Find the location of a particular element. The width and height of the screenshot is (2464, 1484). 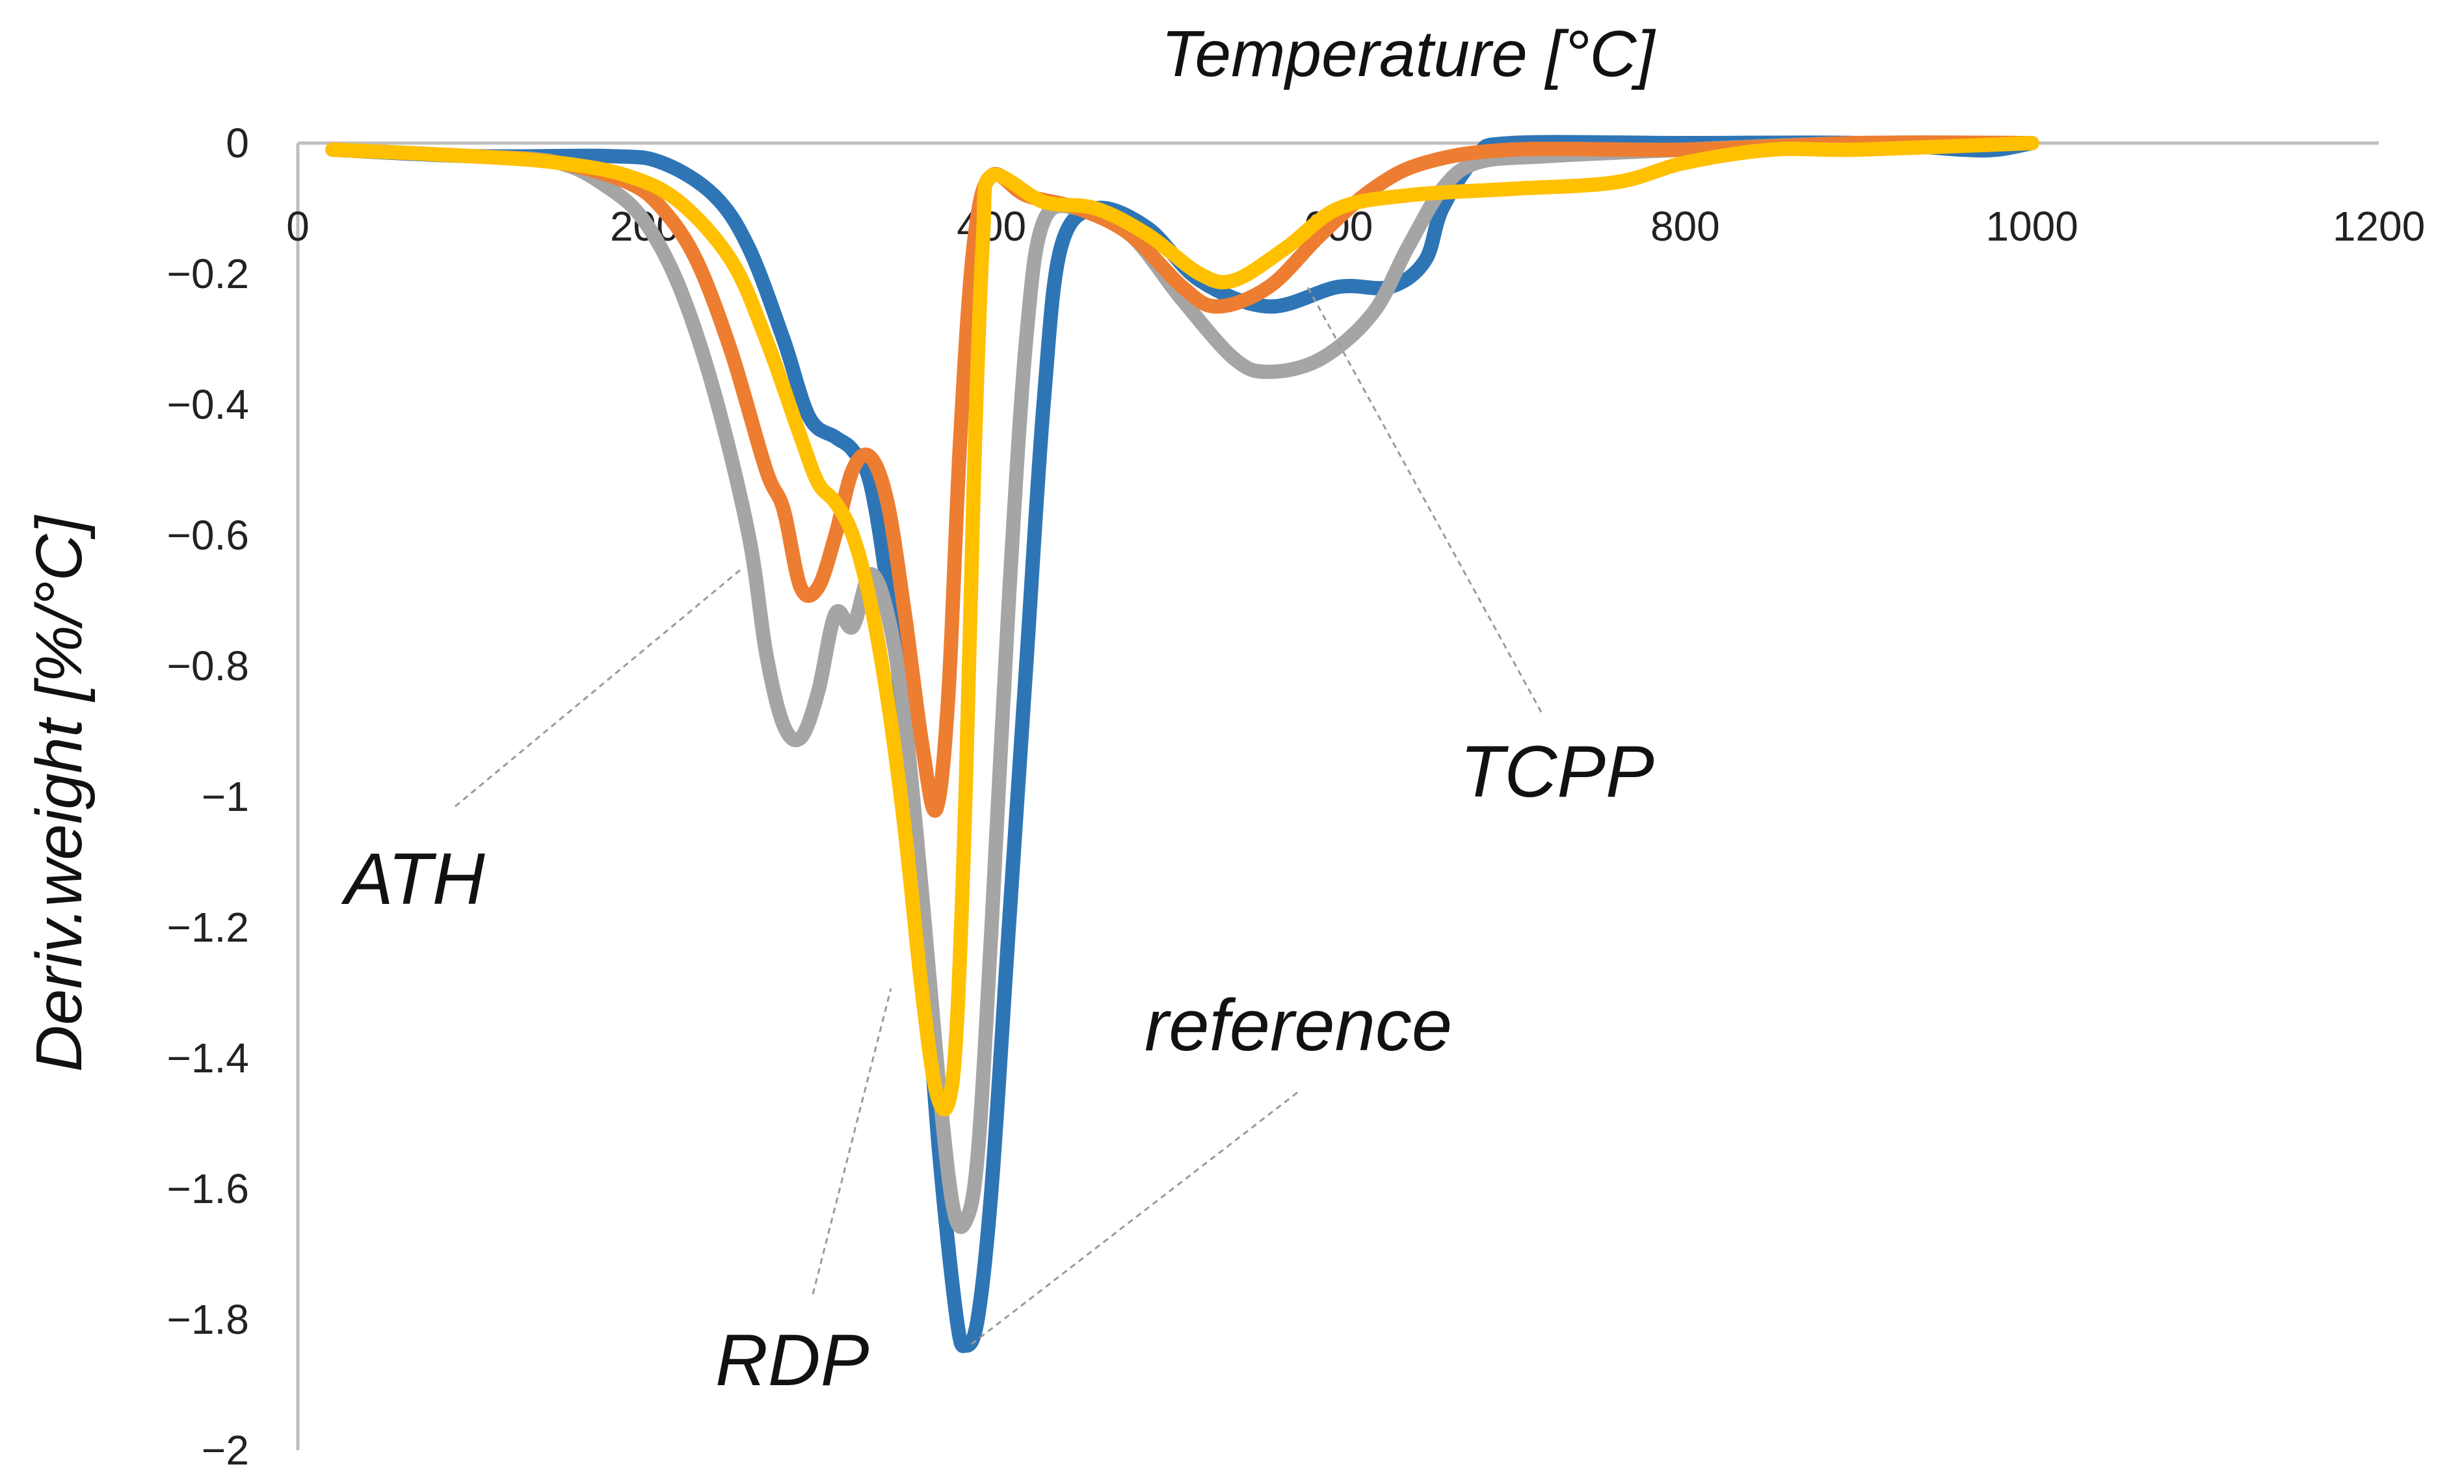

annotation-label-ath: ATH is located at coordinates (413, 879).